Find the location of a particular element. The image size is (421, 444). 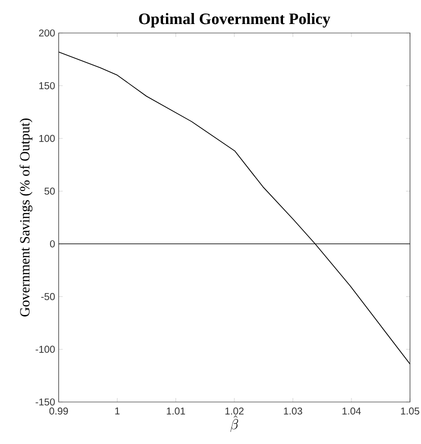

y-tick-label: 200 is located at coordinates (47, 33).